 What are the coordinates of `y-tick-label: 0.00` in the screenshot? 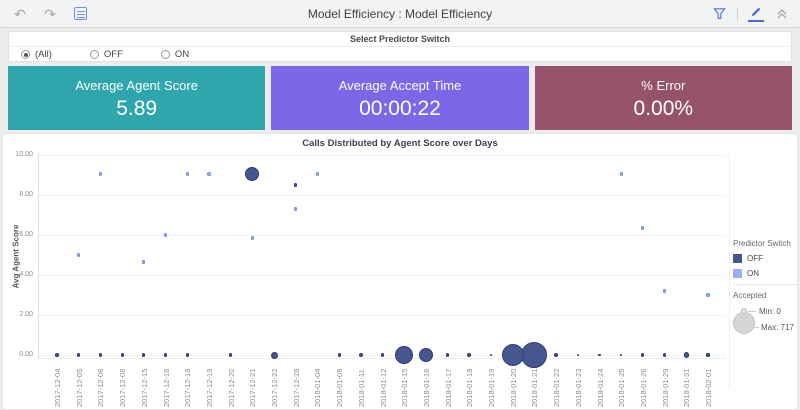 It's located at (26, 354).